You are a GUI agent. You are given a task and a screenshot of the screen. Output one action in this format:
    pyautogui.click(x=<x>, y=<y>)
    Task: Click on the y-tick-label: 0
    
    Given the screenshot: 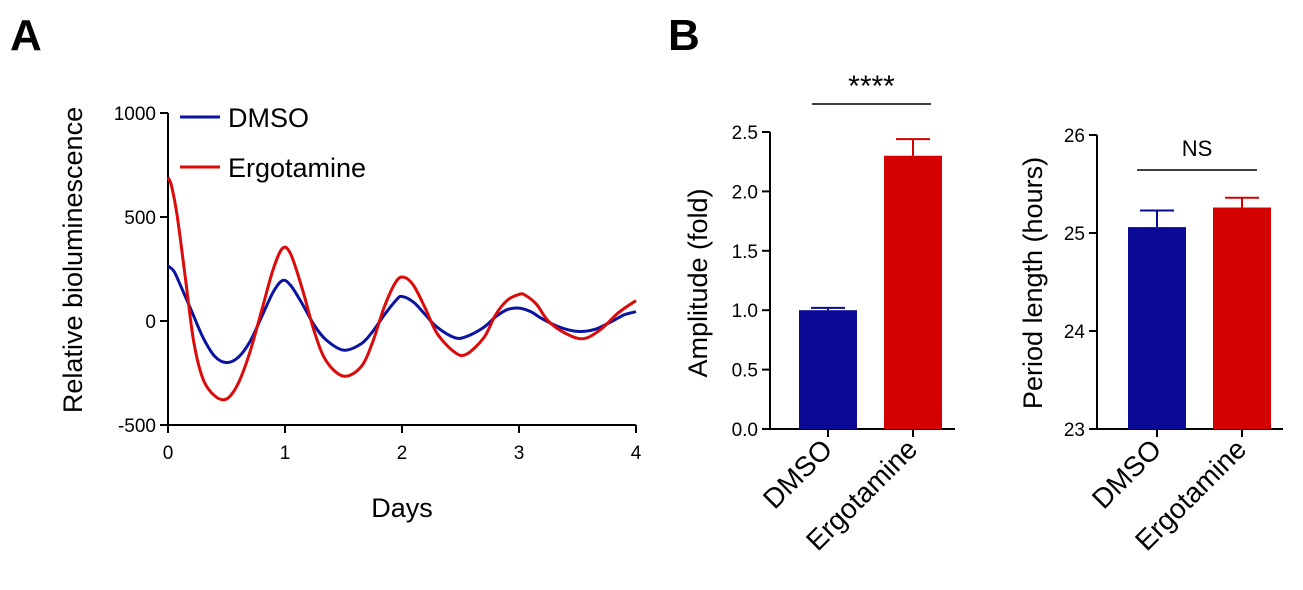 What is the action you would take?
    pyautogui.click(x=150, y=322)
    